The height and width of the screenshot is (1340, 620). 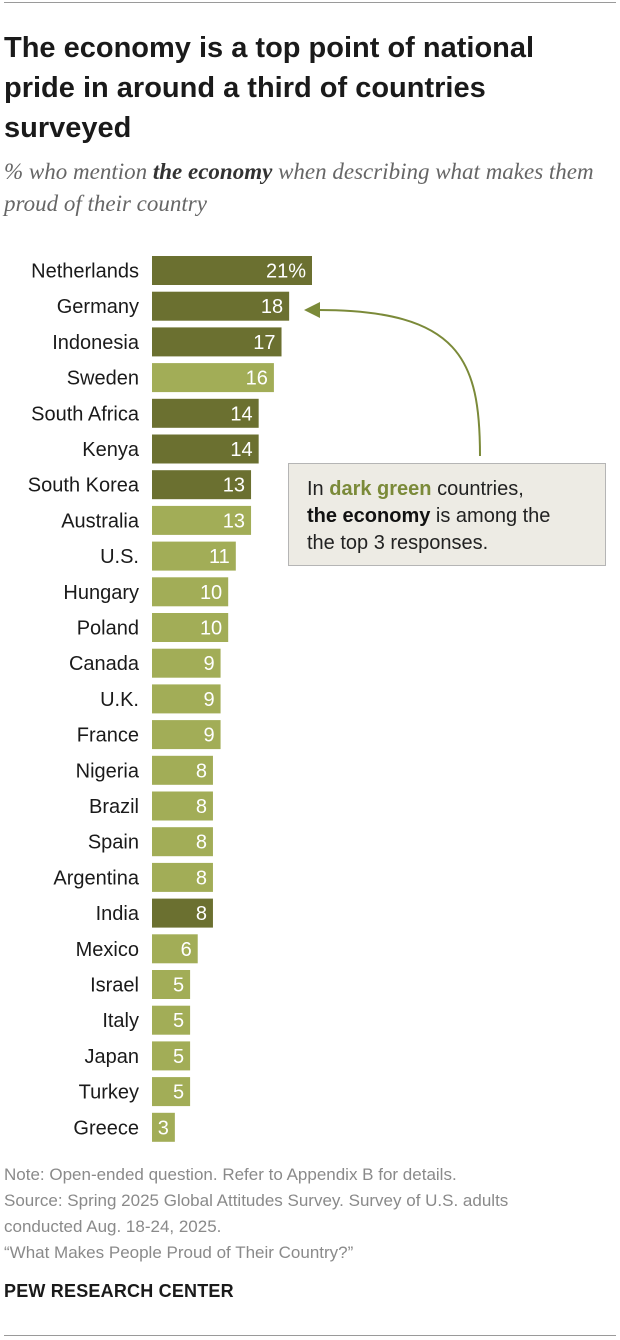 I want to click on bar-spain, so click(x=182, y=842).